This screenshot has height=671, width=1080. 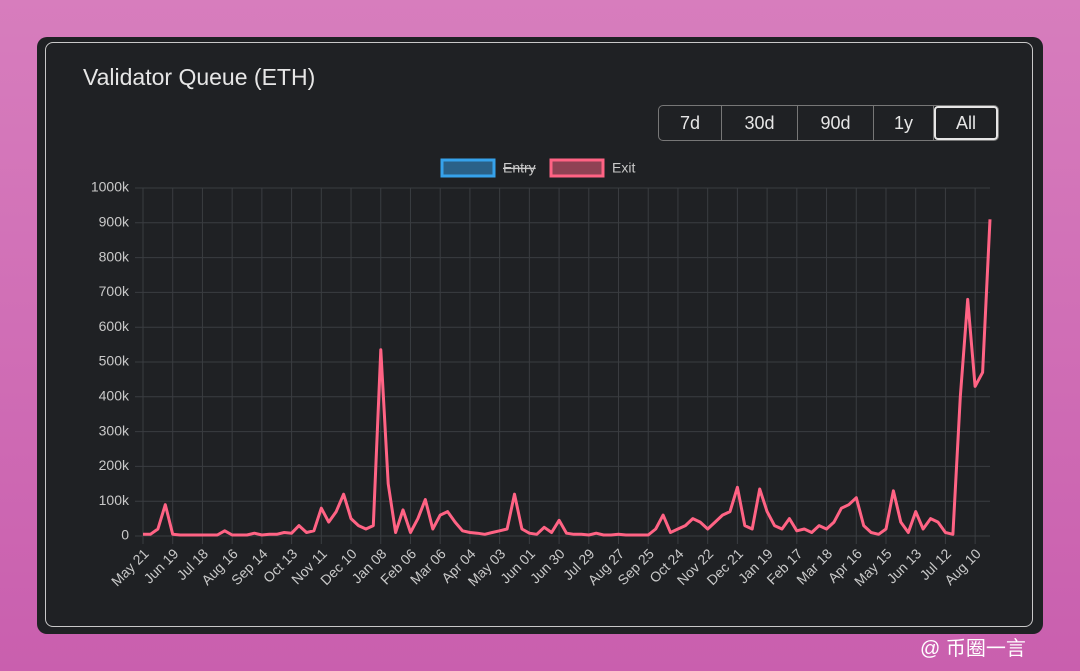 I want to click on range-buttons: 7d 30d 90d 1y All, so click(x=828, y=123).